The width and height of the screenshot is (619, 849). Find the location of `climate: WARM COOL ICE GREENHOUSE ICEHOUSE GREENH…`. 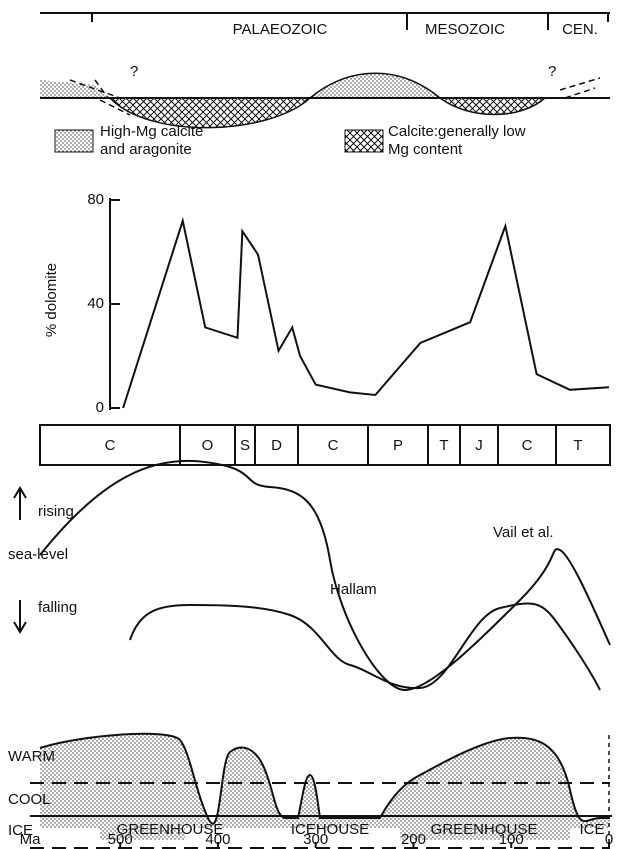

climate: WARM COOL ICE GREENHOUSE ICEHOUSE GREENH… is located at coordinates (310, 790).